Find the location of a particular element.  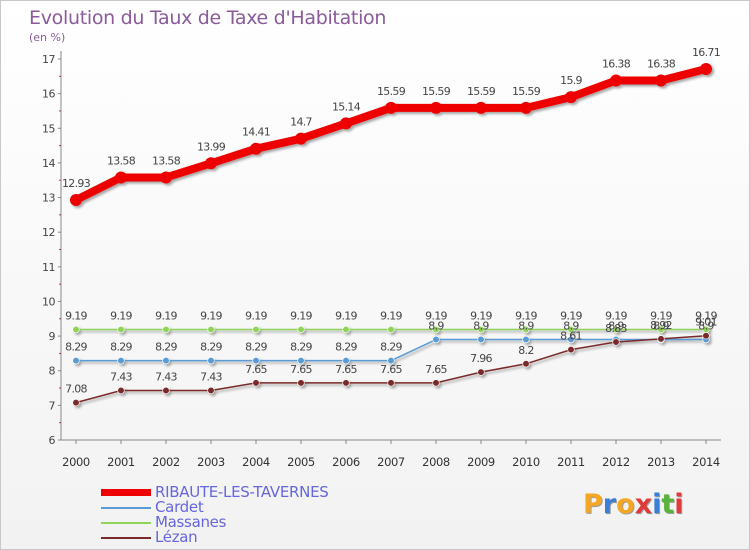

y-tick-label: 10 is located at coordinates (48, 301).